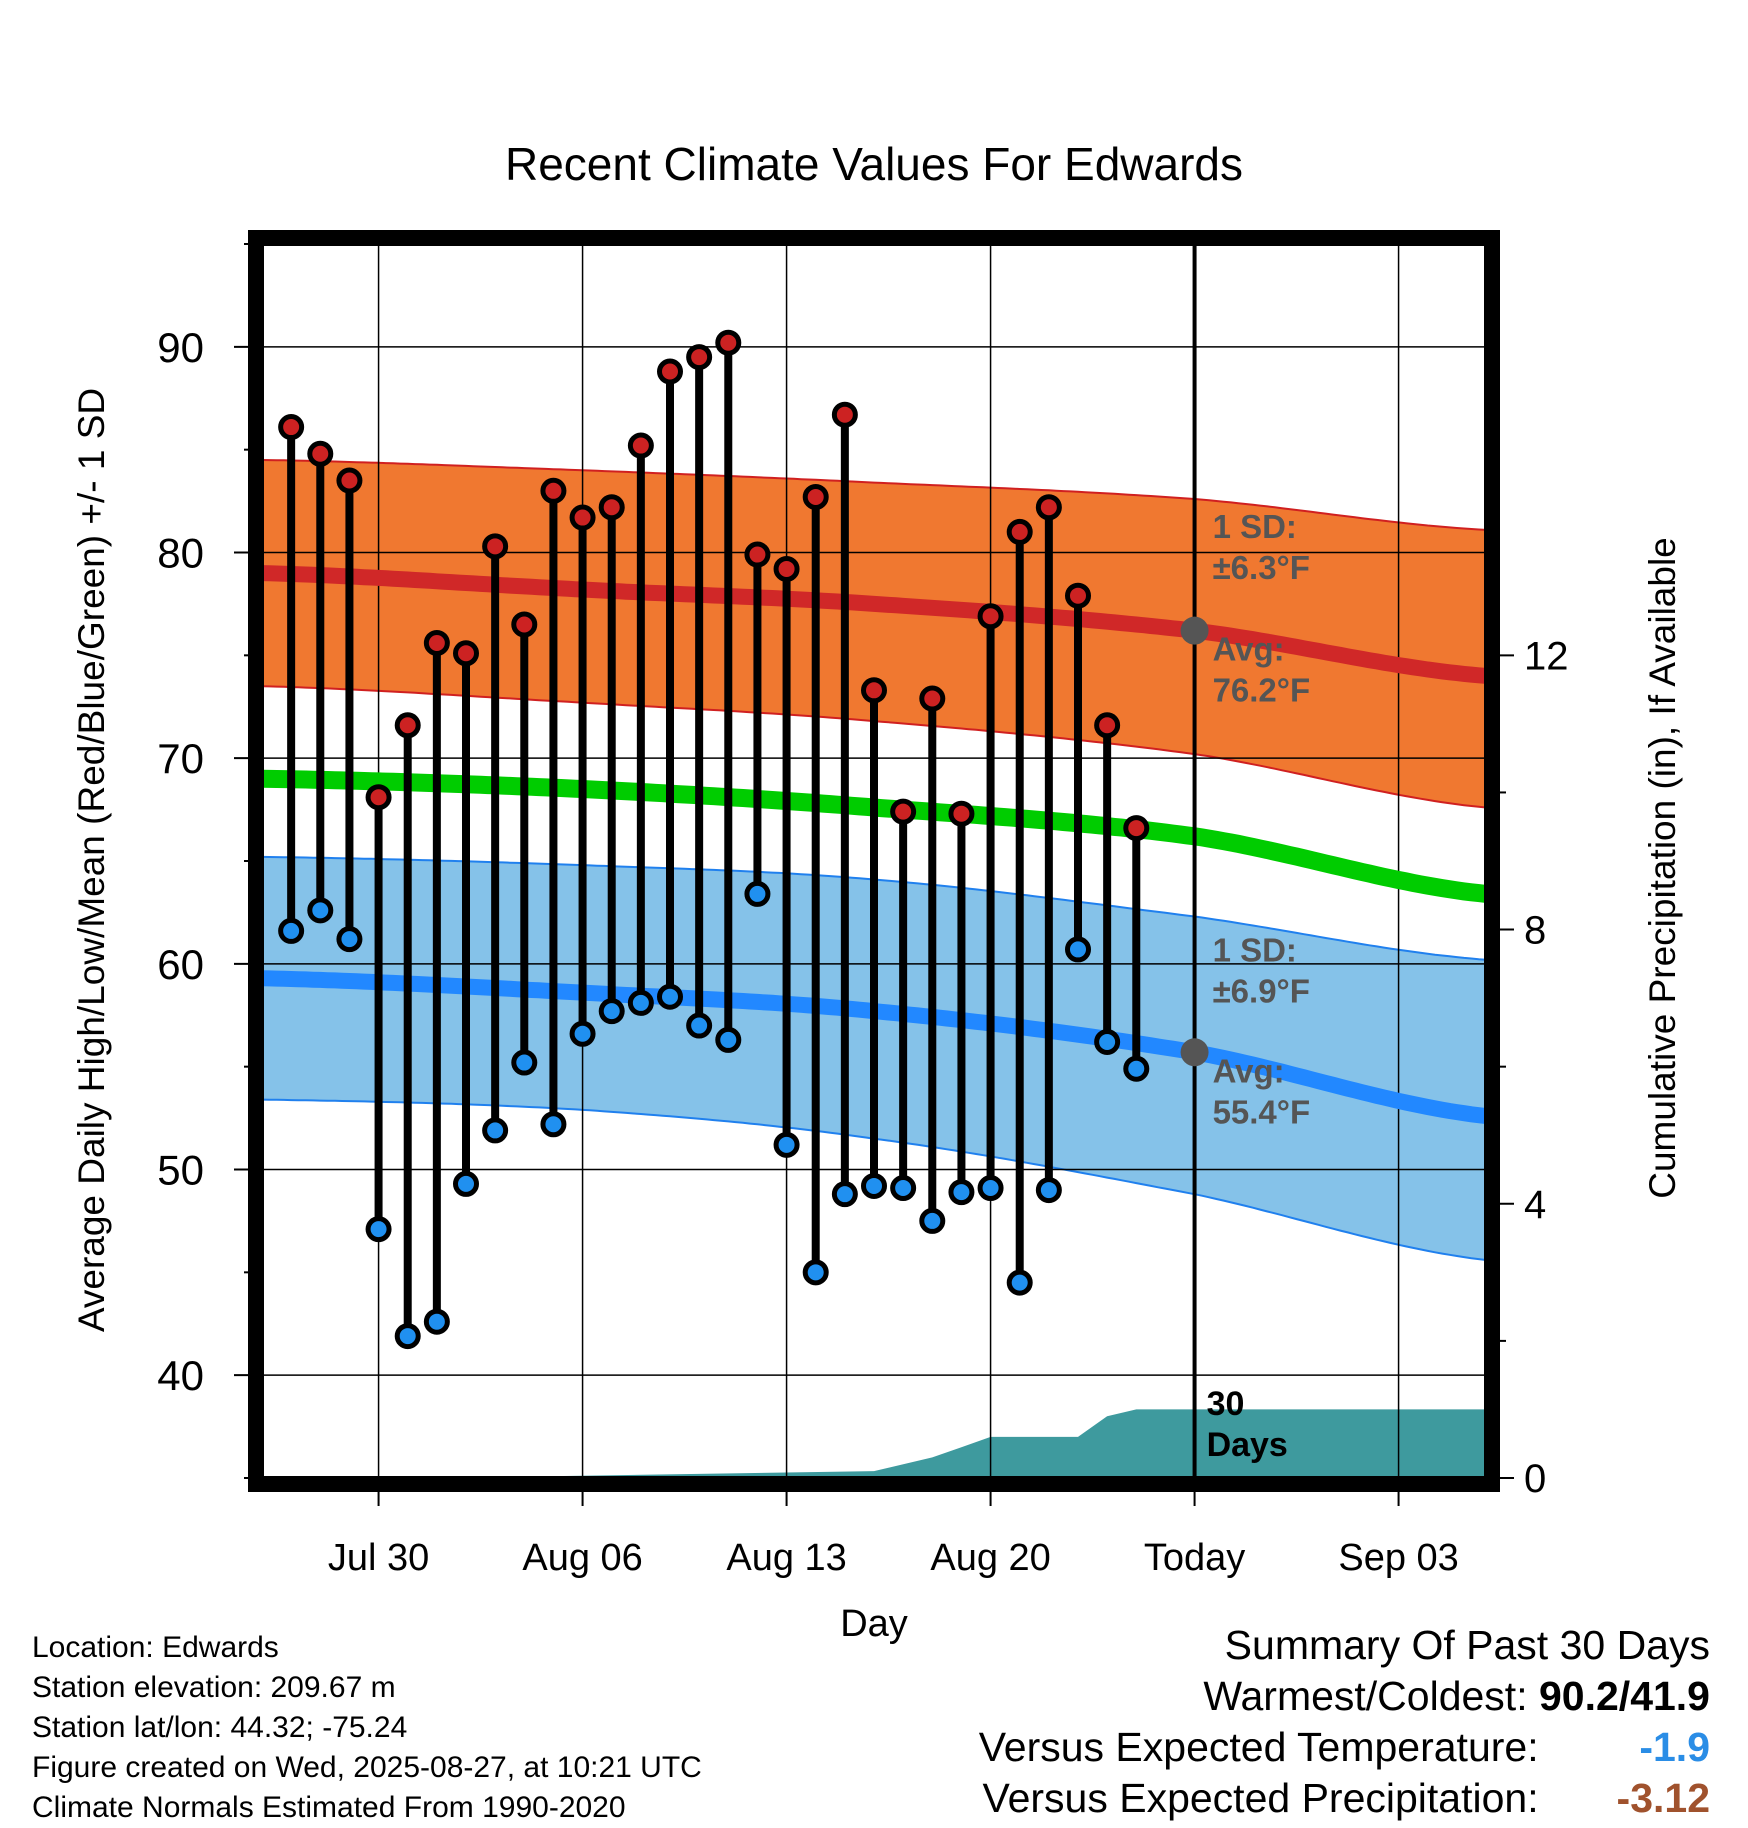  What do you see at coordinates (1365, 1696) in the screenshot?
I see `warm-cold-label: Warmest/Coldest:` at bounding box center [1365, 1696].